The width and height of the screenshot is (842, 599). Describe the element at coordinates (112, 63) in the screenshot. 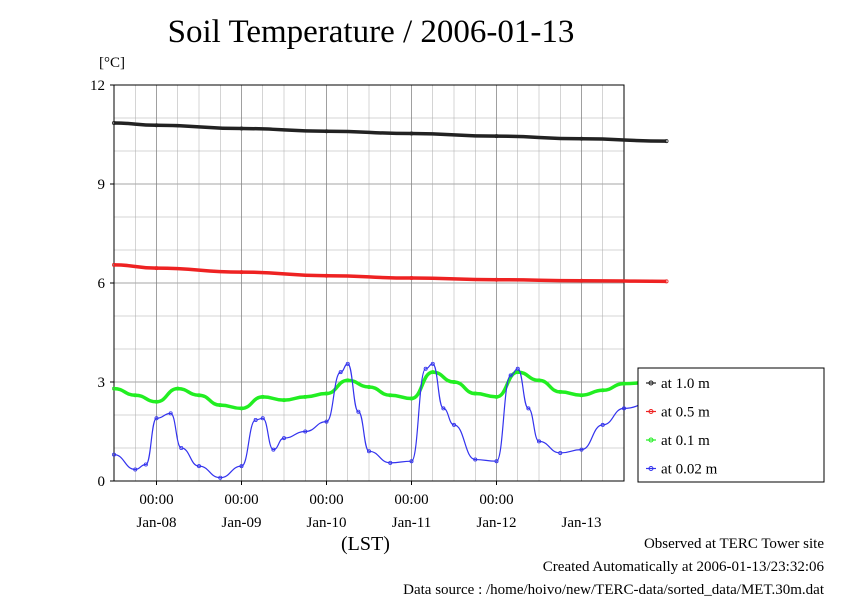

I see `y-axis-unit: [°C]` at that location.